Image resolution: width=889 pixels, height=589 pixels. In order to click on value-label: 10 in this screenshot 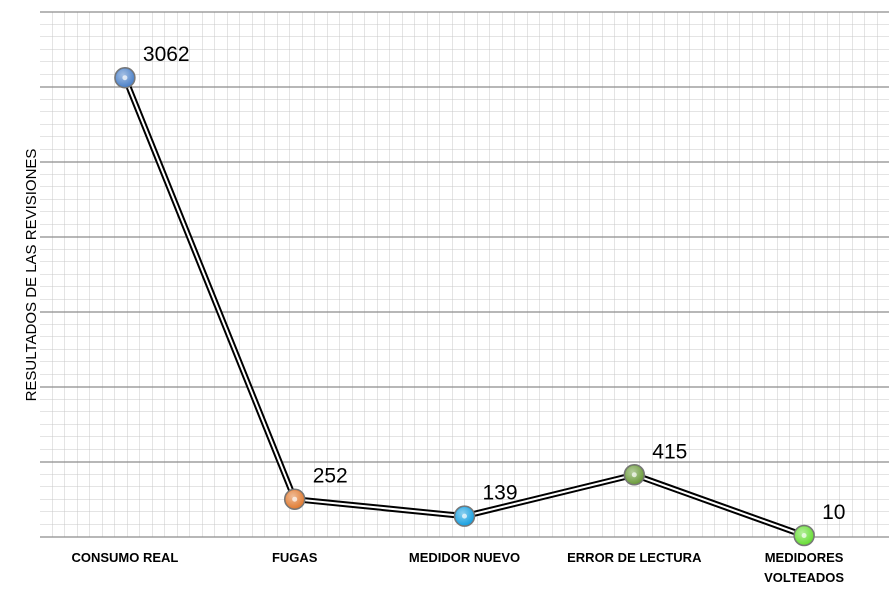, I will do `click(833, 512)`.